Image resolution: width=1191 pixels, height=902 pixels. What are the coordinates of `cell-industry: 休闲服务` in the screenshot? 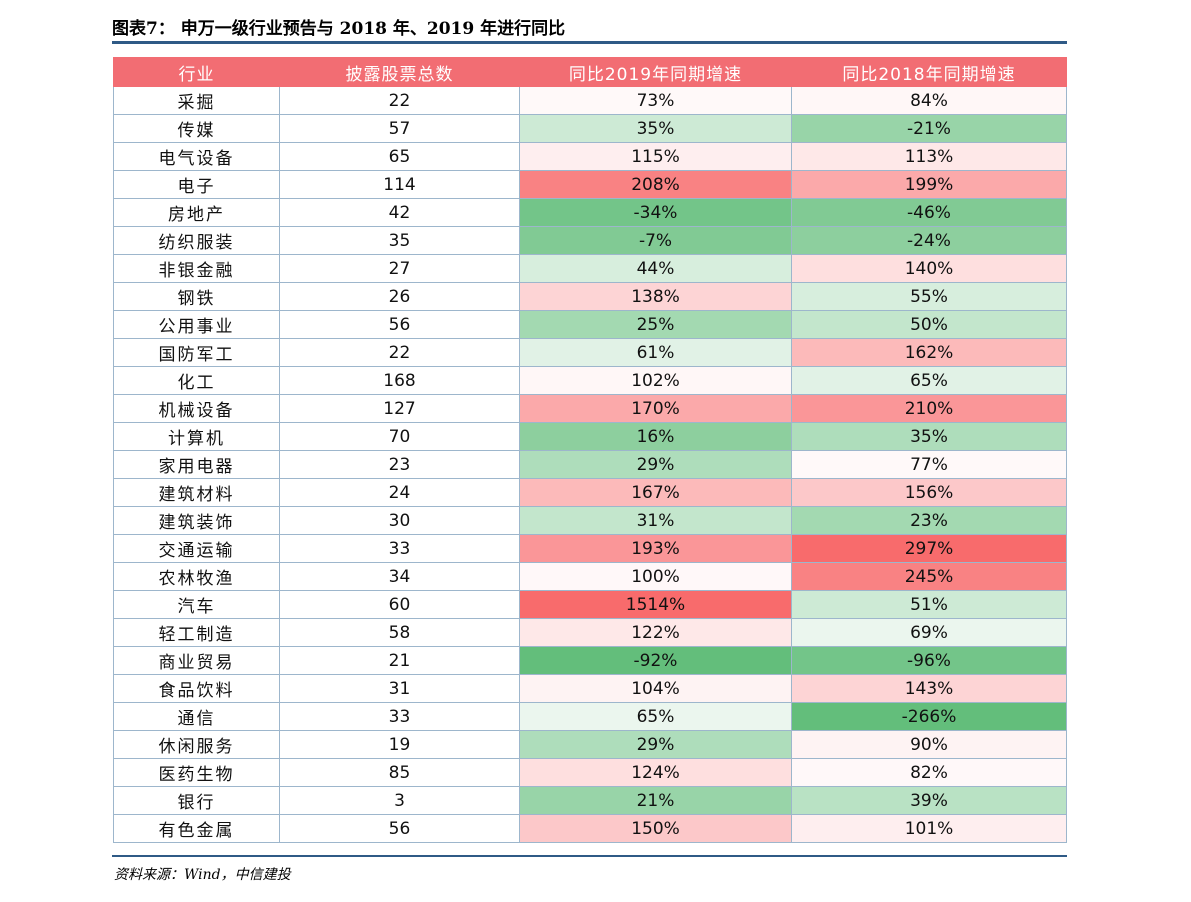 It's located at (196, 744).